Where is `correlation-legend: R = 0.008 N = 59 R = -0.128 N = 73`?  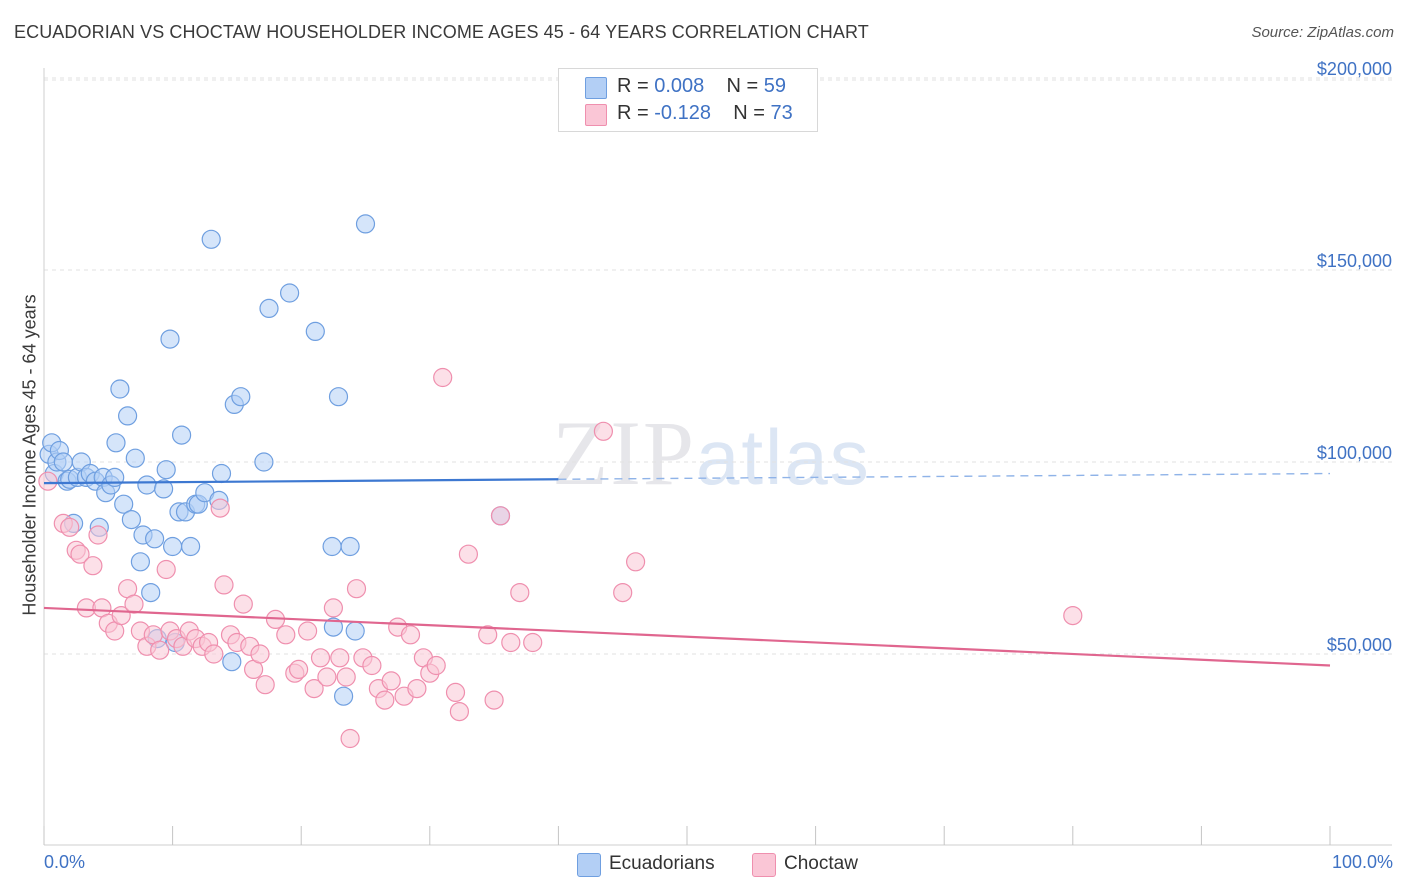 correlation-legend: R = 0.008 N = 59 R = -0.128 N = 73 is located at coordinates (688, 100).